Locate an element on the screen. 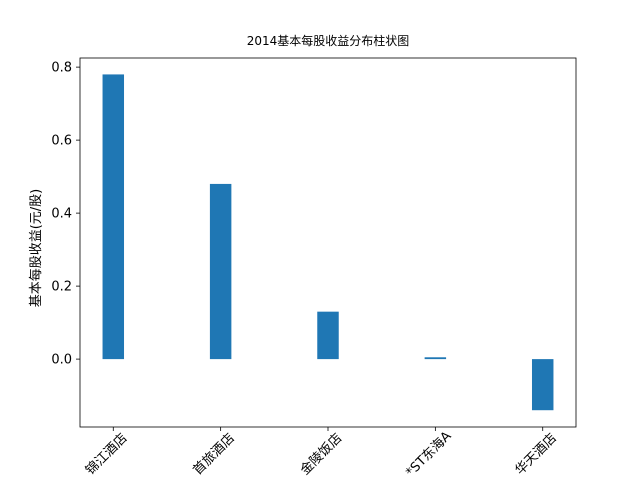 The image size is (640, 480). y-tick-label: 0.8 is located at coordinates (61, 68).